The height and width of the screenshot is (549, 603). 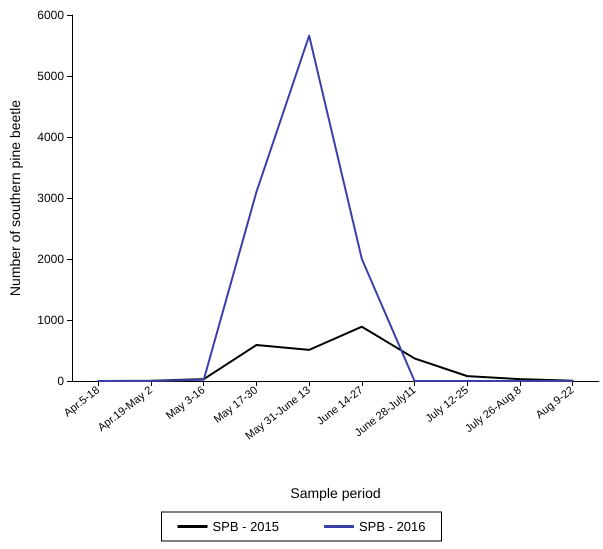 I want to click on y-tick-label: 4000, so click(x=50, y=137).